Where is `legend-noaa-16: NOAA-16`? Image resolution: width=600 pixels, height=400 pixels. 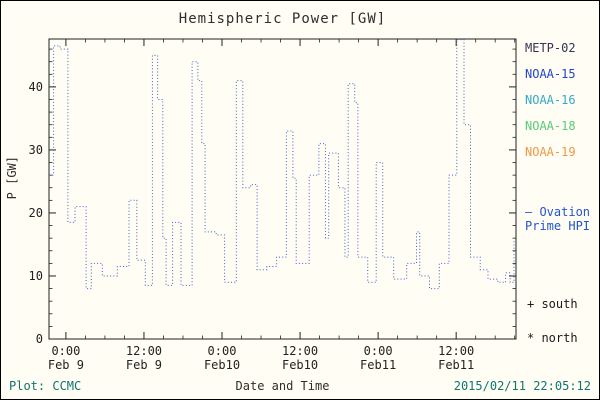
legend-noaa-16: NOAA-16 is located at coordinates (550, 100).